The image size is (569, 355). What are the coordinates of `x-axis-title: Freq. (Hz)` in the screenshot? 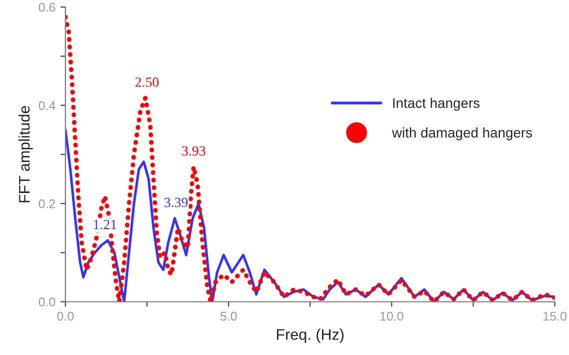 It's located at (310, 335).